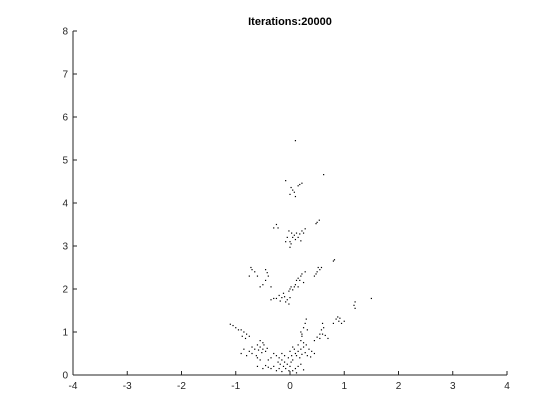 Image resolution: width=560 pixels, height=420 pixels. I want to click on y-tick-label: 4, so click(65, 204).